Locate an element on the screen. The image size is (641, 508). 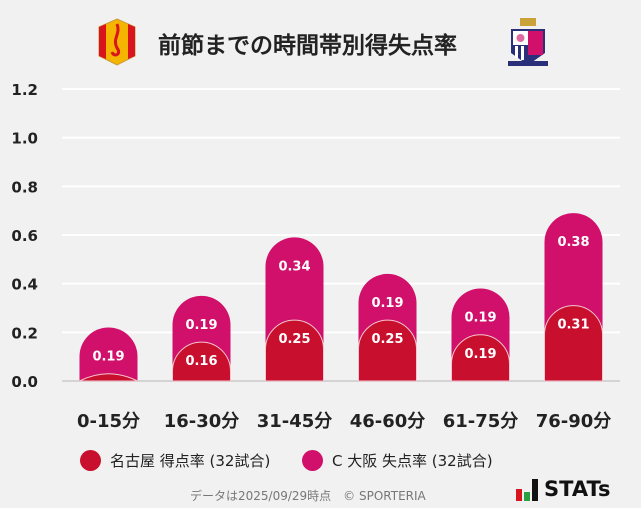
x-tick-label: 0-15分 is located at coordinates (108, 421).